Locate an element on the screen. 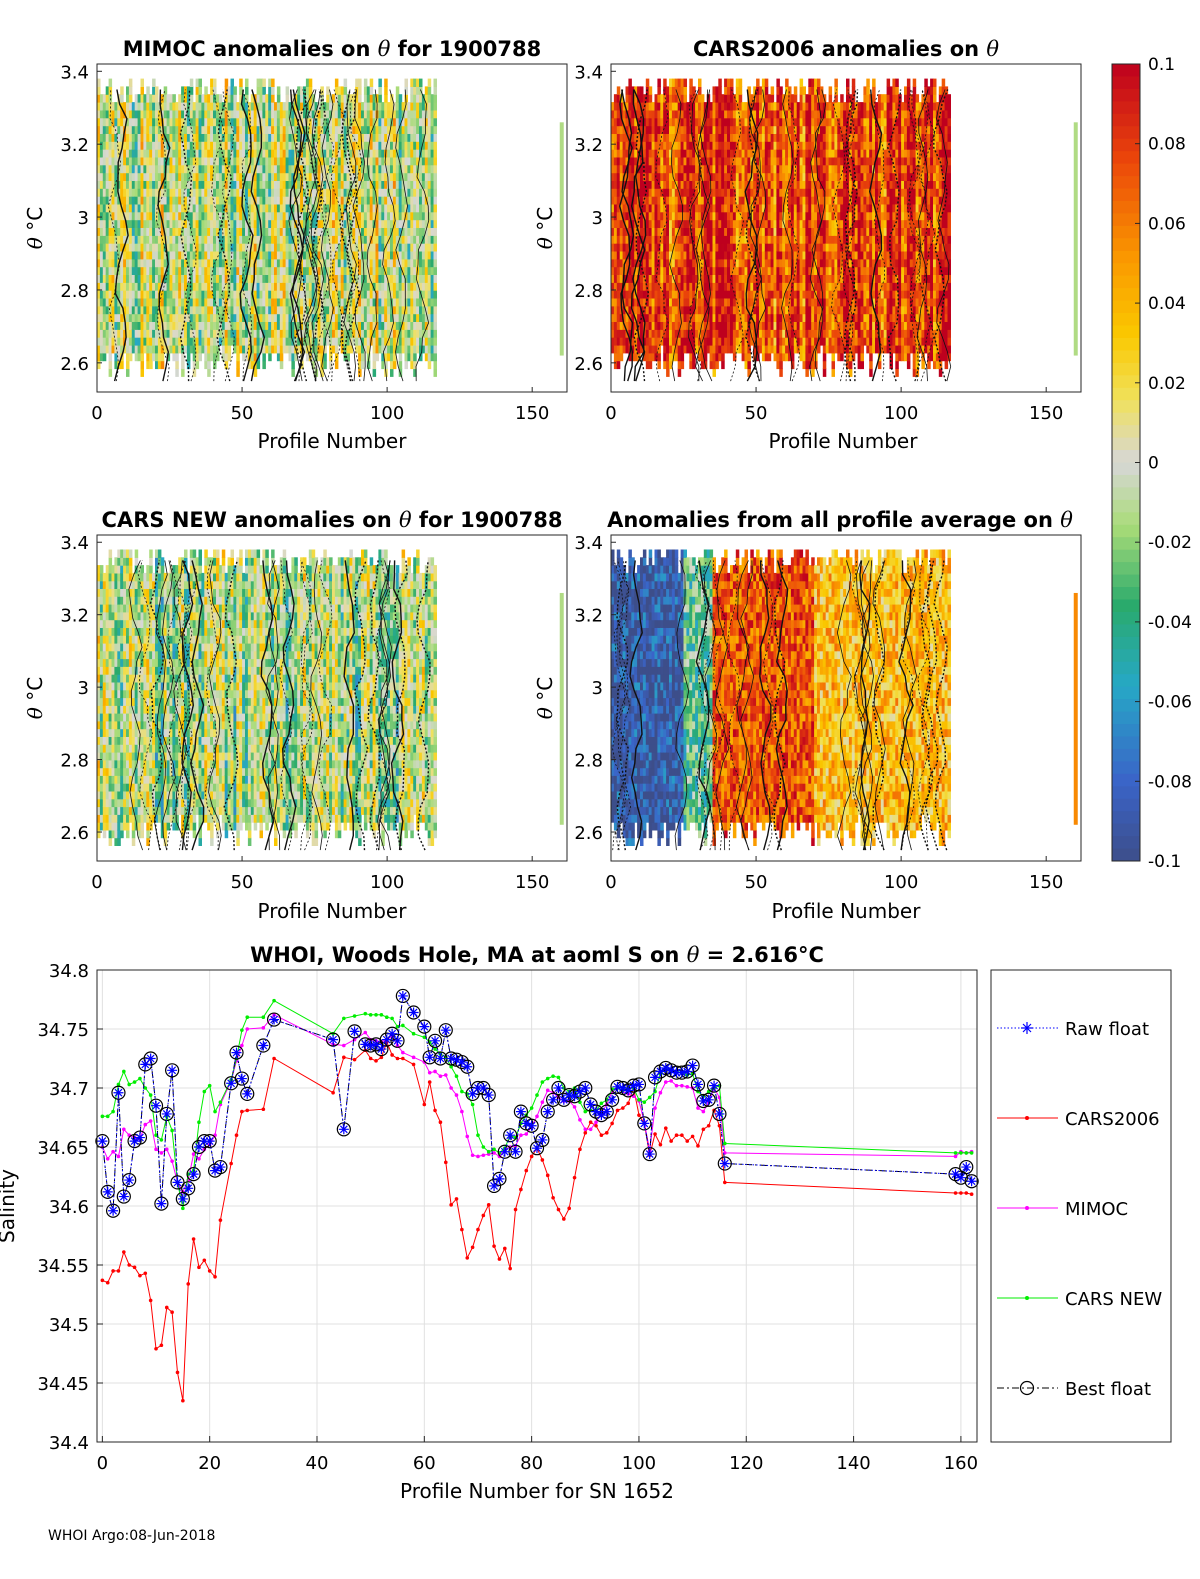  x-tick-label: 50 is located at coordinates (242, 413).